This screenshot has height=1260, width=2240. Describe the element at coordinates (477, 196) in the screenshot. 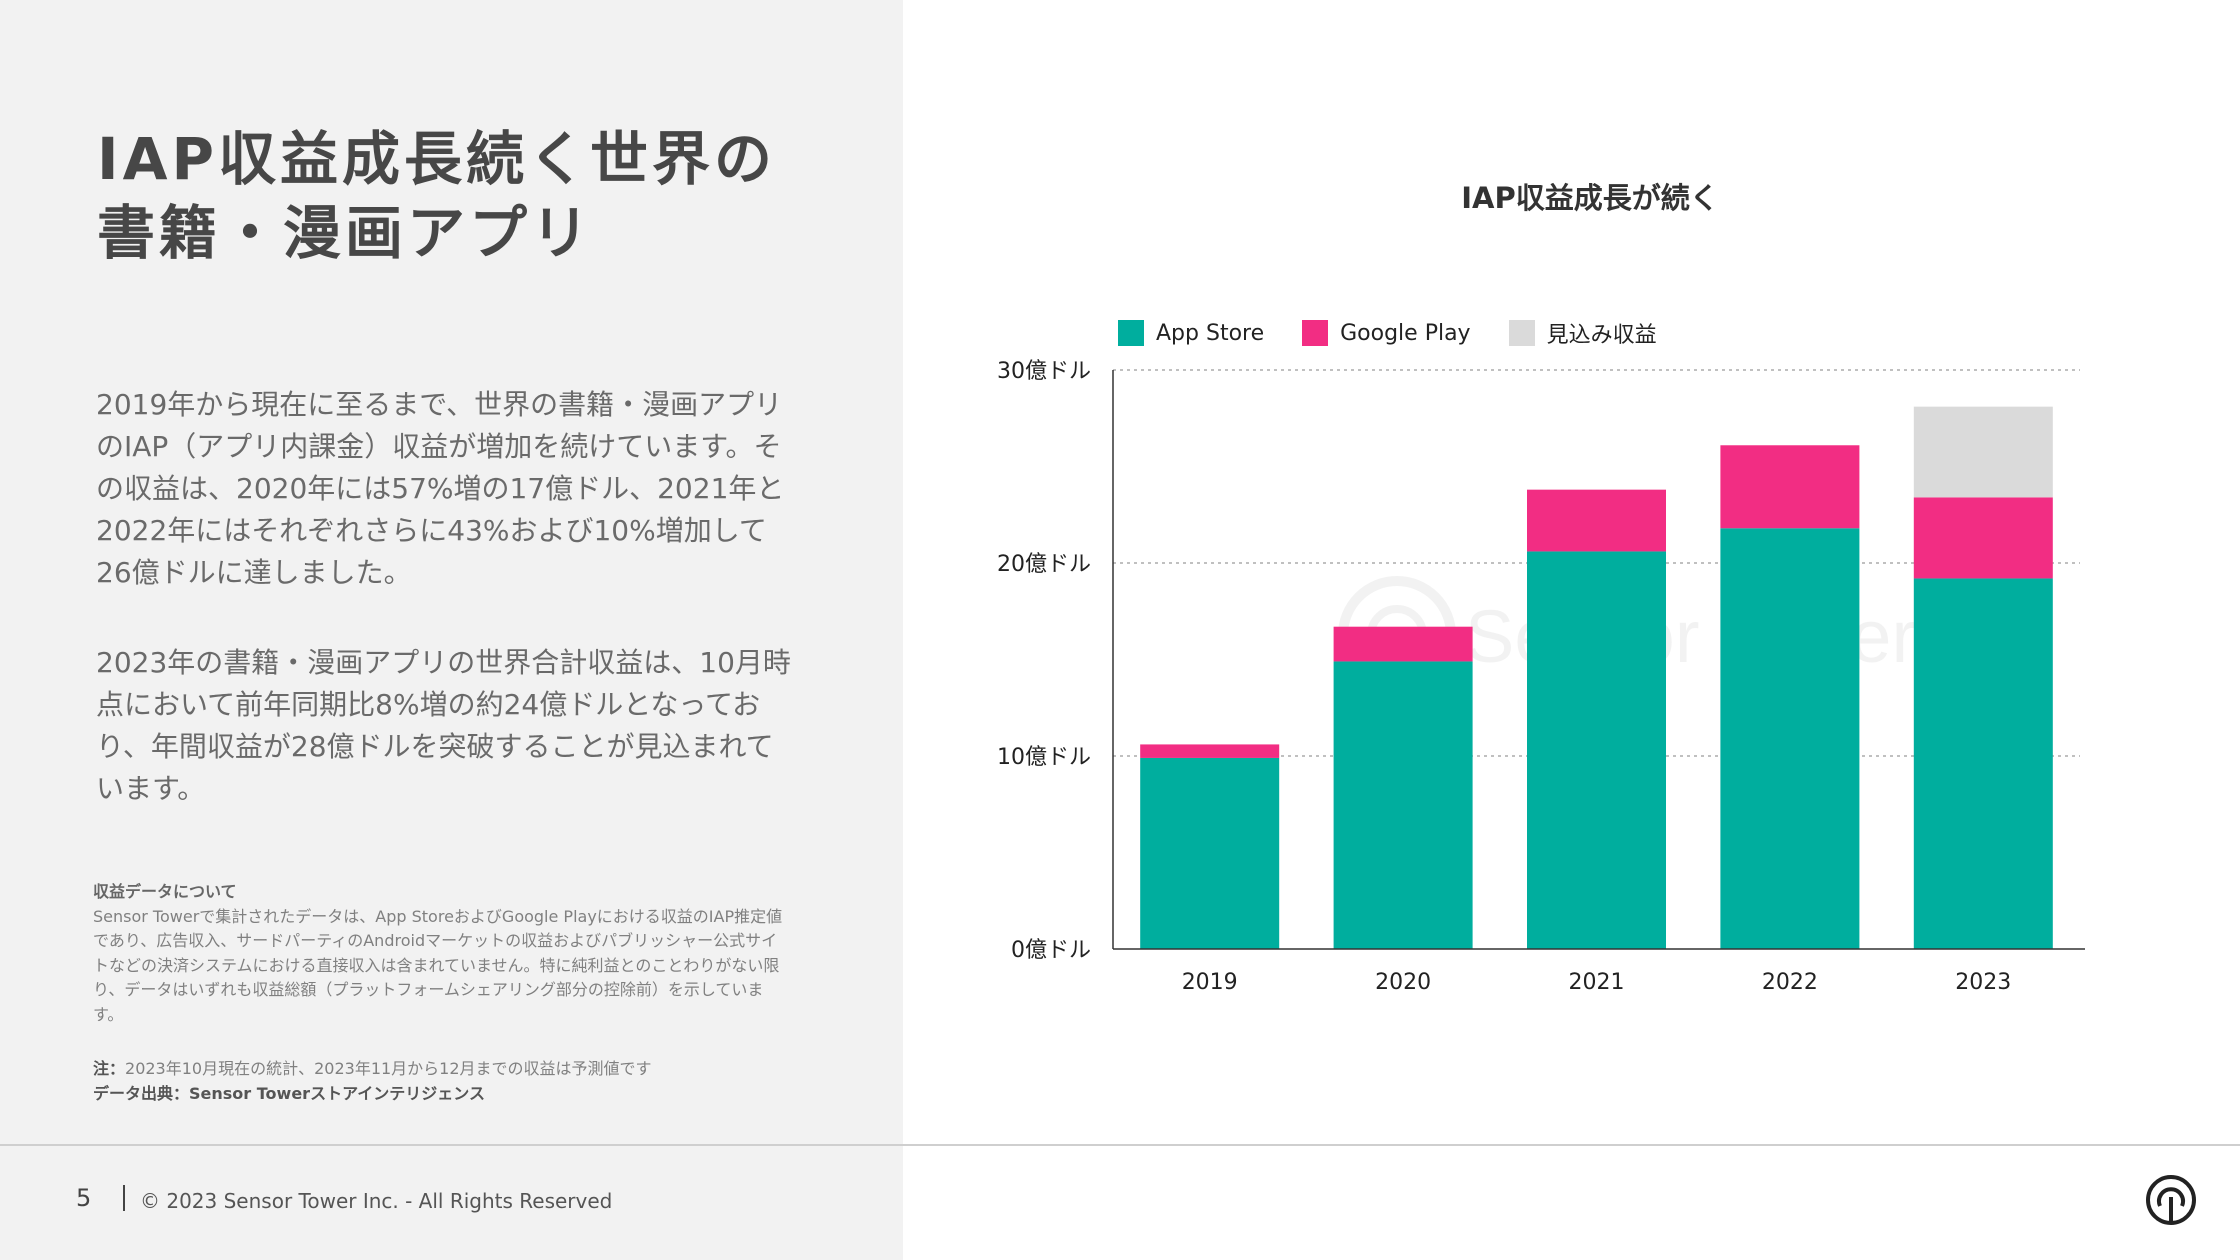

I see `page-title: IAP収益成長続く世界の 書籍・漫画アプリ` at that location.